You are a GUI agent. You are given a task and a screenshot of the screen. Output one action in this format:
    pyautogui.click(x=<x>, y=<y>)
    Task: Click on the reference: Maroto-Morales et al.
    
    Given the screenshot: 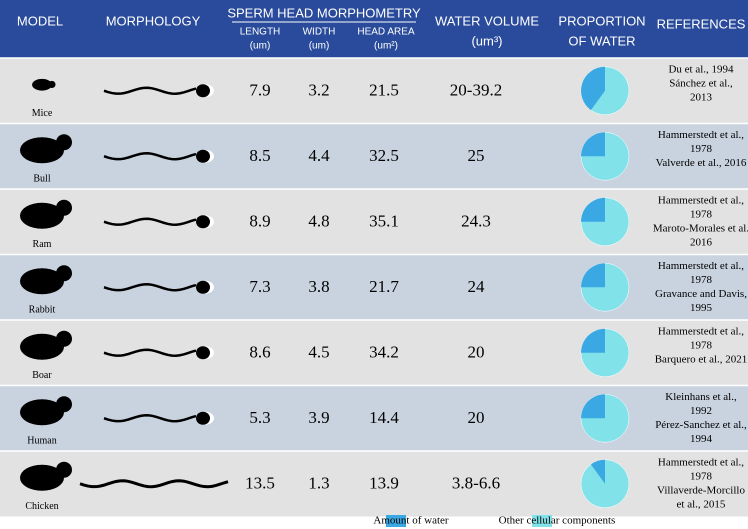 What is the action you would take?
    pyautogui.click(x=700, y=229)
    